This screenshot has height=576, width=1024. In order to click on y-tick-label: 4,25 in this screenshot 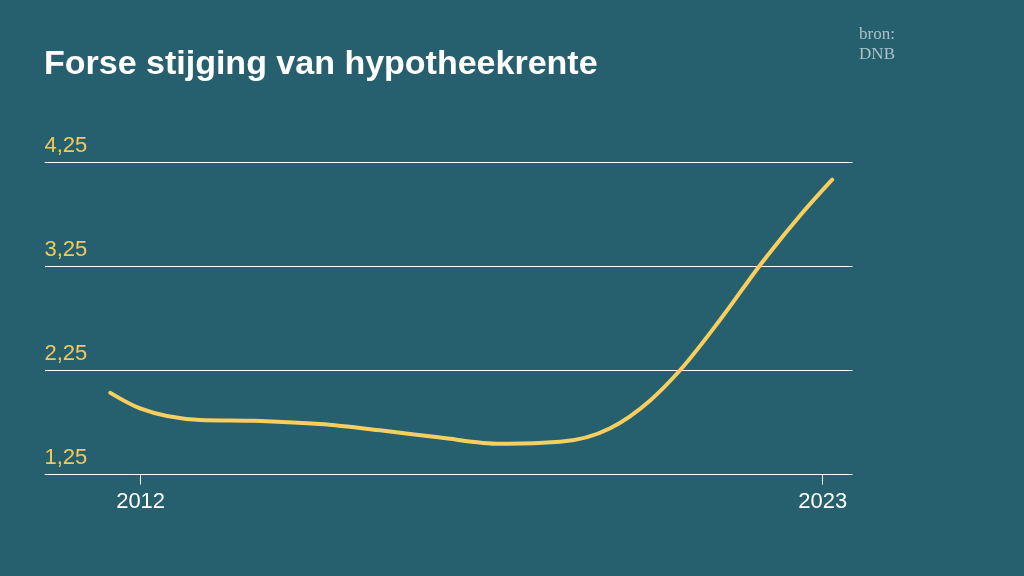, I will do `click(66, 144)`.